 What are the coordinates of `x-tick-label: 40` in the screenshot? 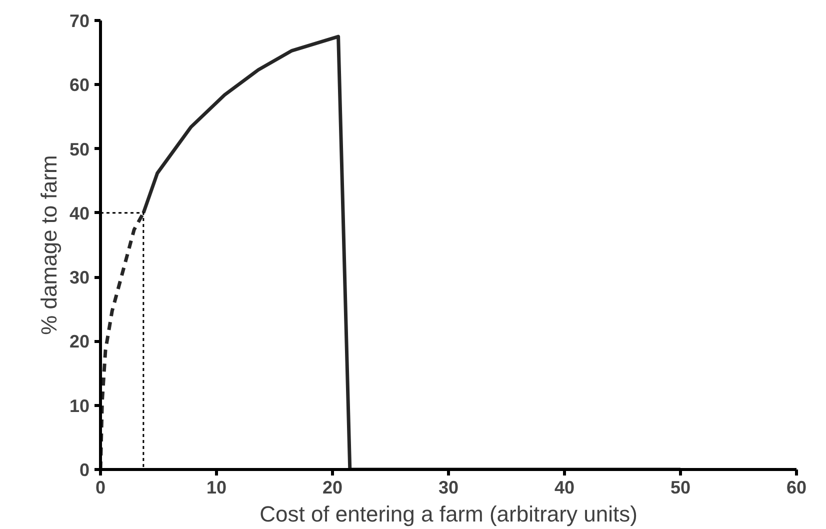 It's located at (564, 488).